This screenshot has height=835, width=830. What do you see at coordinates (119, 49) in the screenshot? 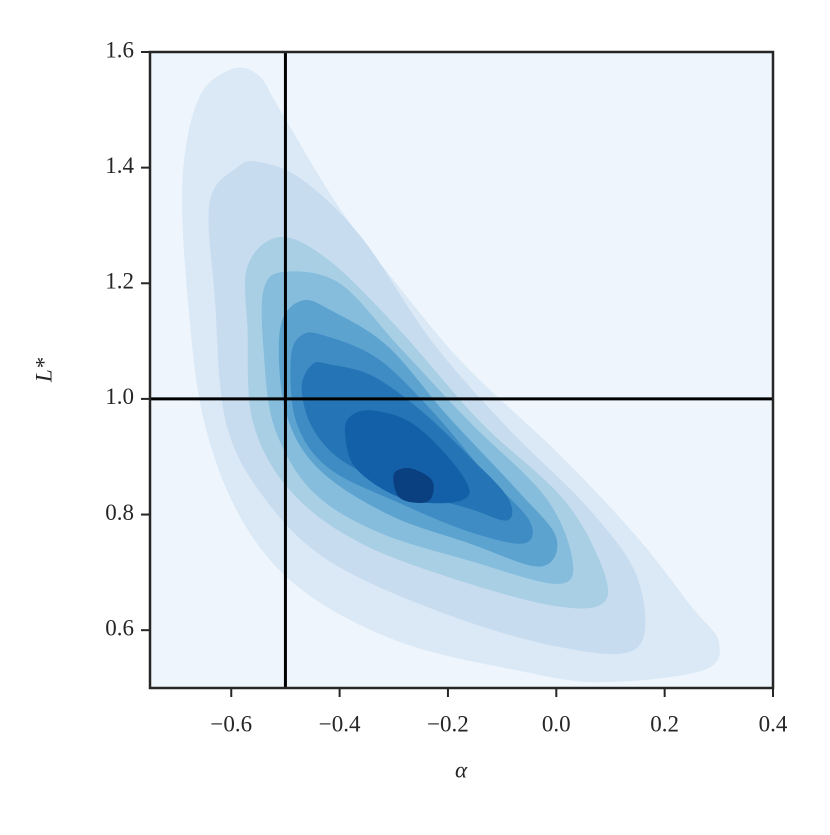
I see `y-tick-label: 1.6` at bounding box center [119, 49].